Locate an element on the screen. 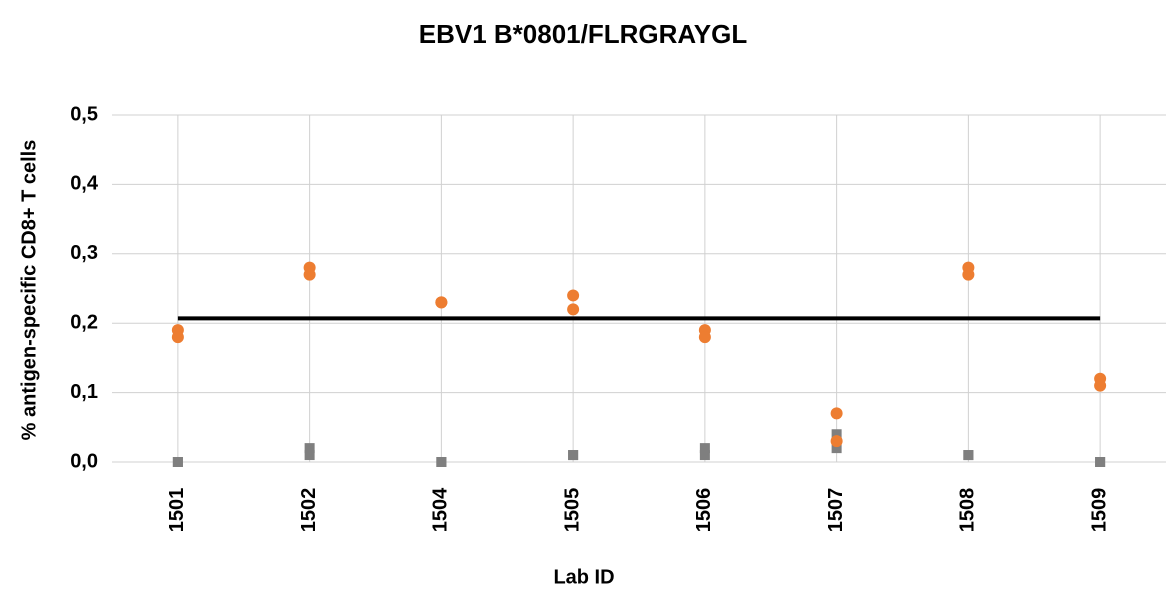  y-tick-label: 0,5 is located at coordinates (84, 114).